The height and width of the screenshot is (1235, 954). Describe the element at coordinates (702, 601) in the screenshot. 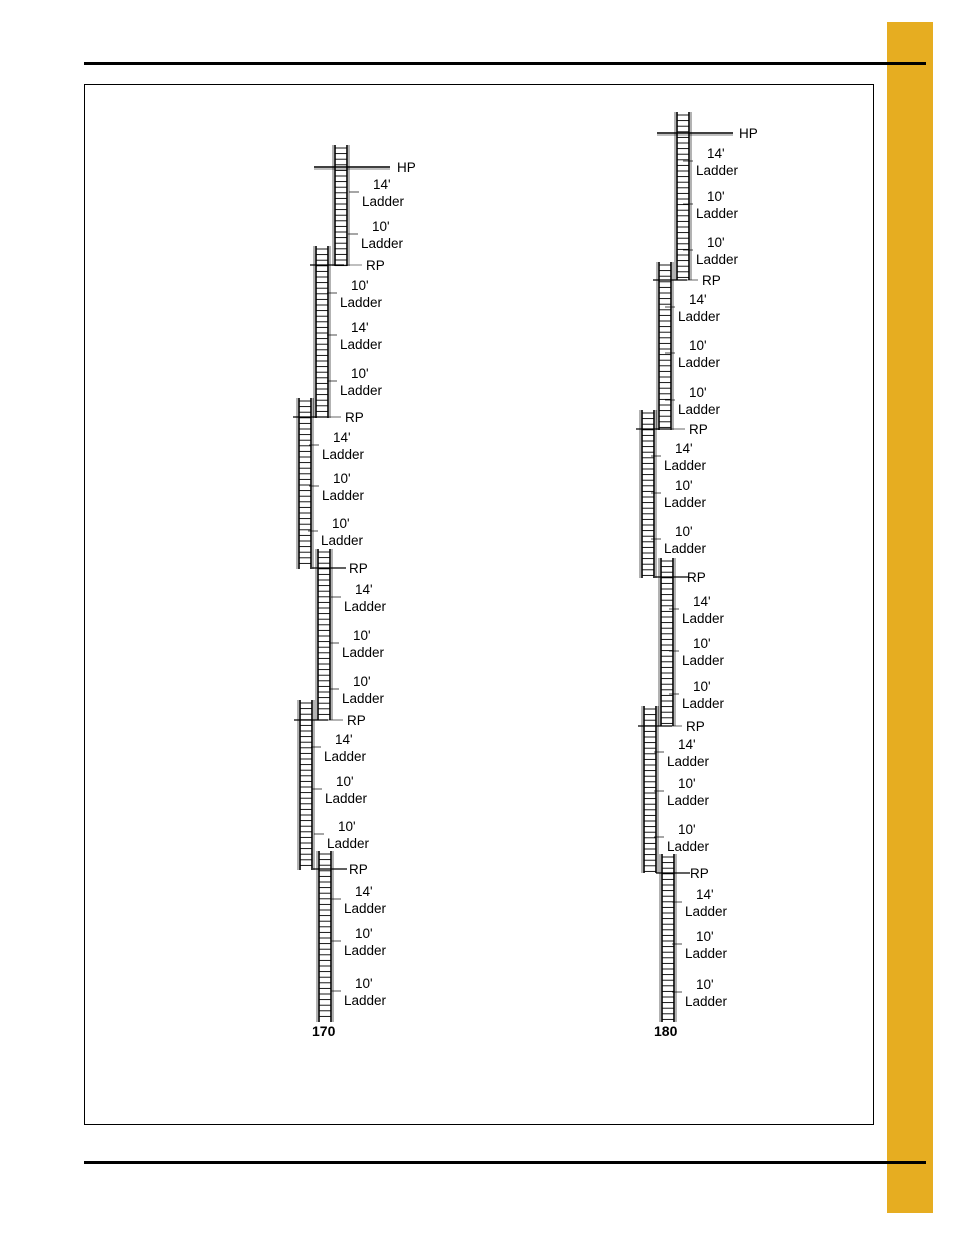

I see `ladder-length-180-3-1: 14'` at that location.